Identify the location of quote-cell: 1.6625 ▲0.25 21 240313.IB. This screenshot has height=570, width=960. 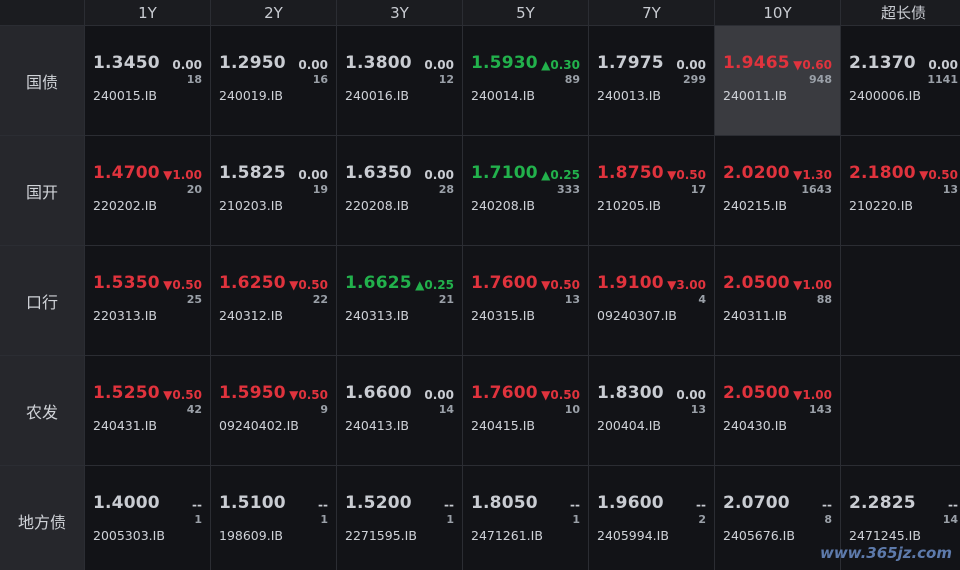
(399, 300).